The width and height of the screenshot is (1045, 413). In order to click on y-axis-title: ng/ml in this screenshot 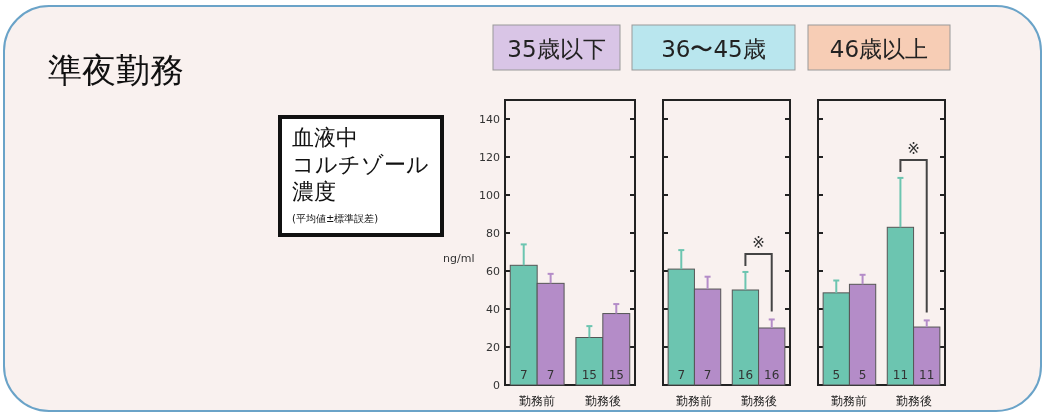, I will do `click(459, 258)`.